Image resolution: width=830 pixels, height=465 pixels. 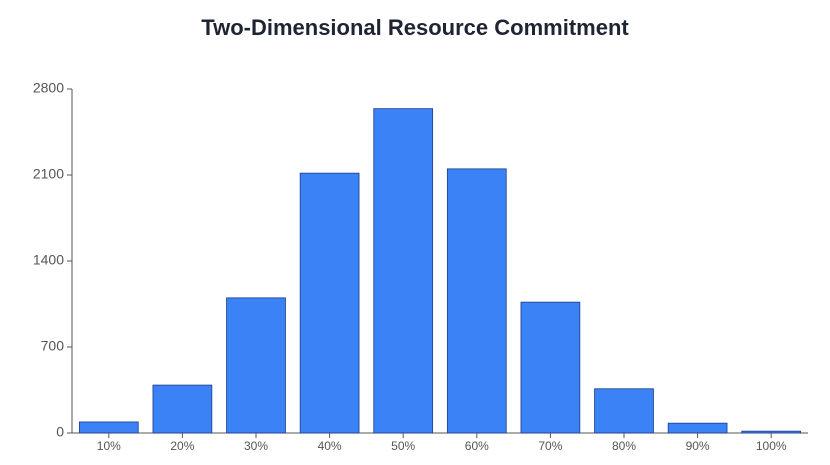 I want to click on x-tick-label: 50%, so click(x=403, y=446).